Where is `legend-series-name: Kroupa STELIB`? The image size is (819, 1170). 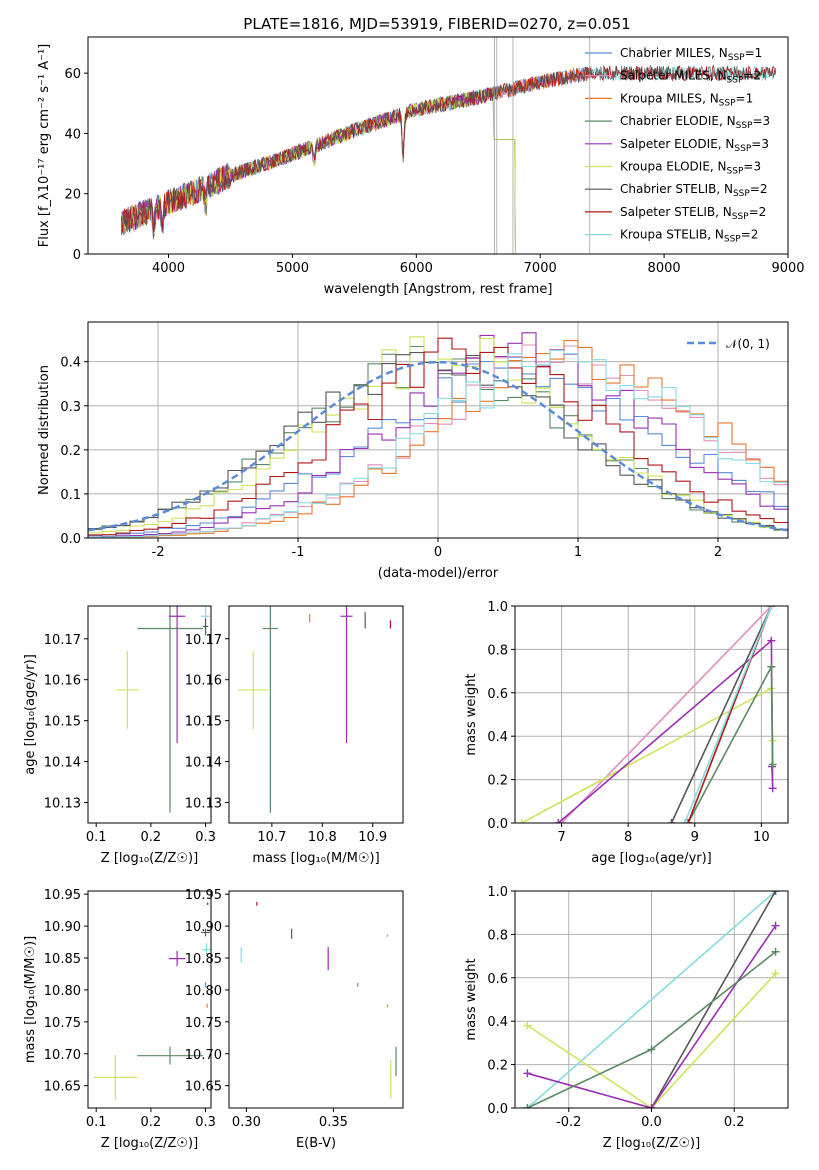 legend-series-name: Kroupa STELIB is located at coordinates (663, 235).